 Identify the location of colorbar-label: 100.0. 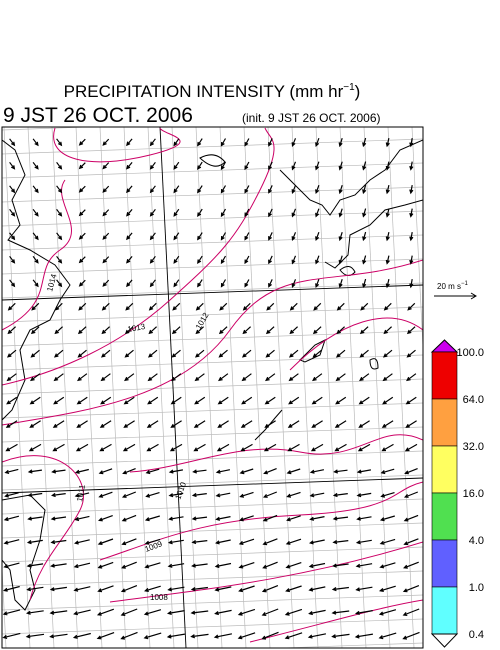
(470, 353).